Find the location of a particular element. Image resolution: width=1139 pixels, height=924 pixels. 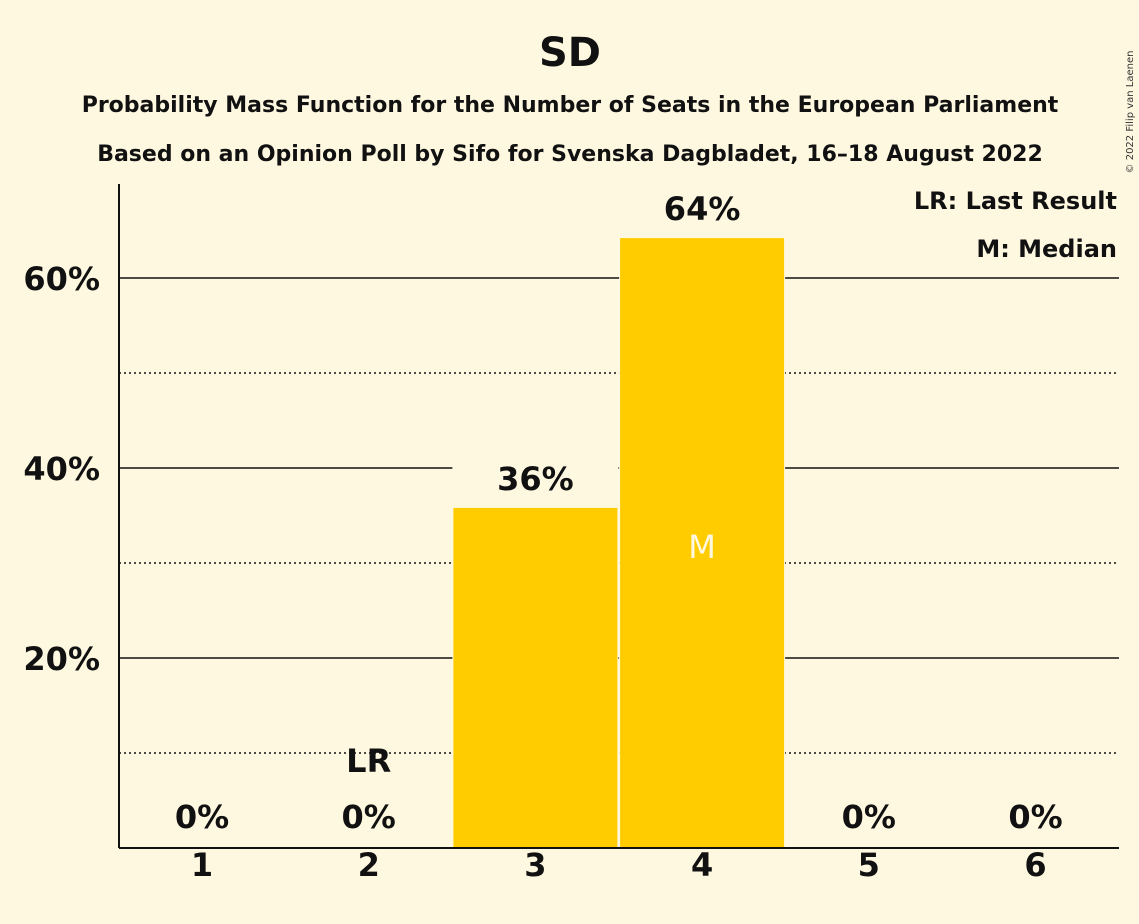

legend-last-result: LR: Last Result is located at coordinates (1015, 201).